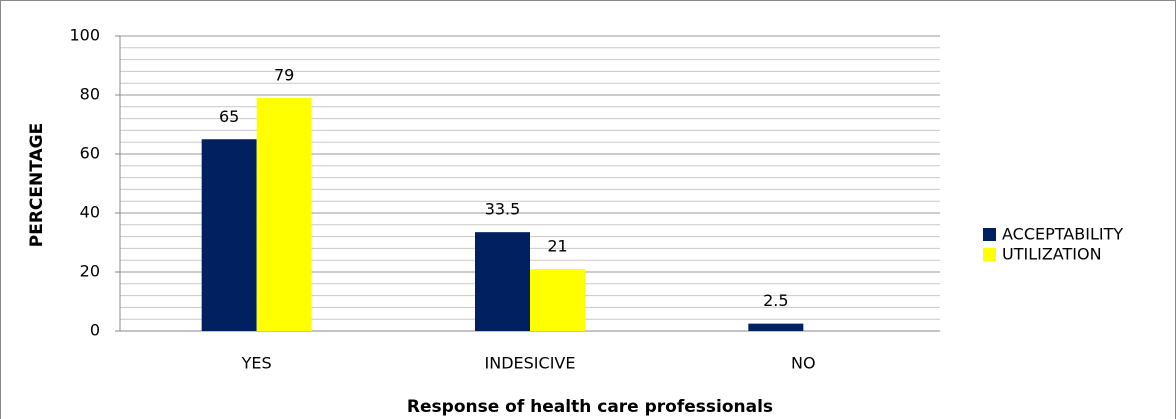 The height and width of the screenshot is (419, 1176). Describe the element at coordinates (256, 363) in the screenshot. I see `x-tick-label: YES` at that location.